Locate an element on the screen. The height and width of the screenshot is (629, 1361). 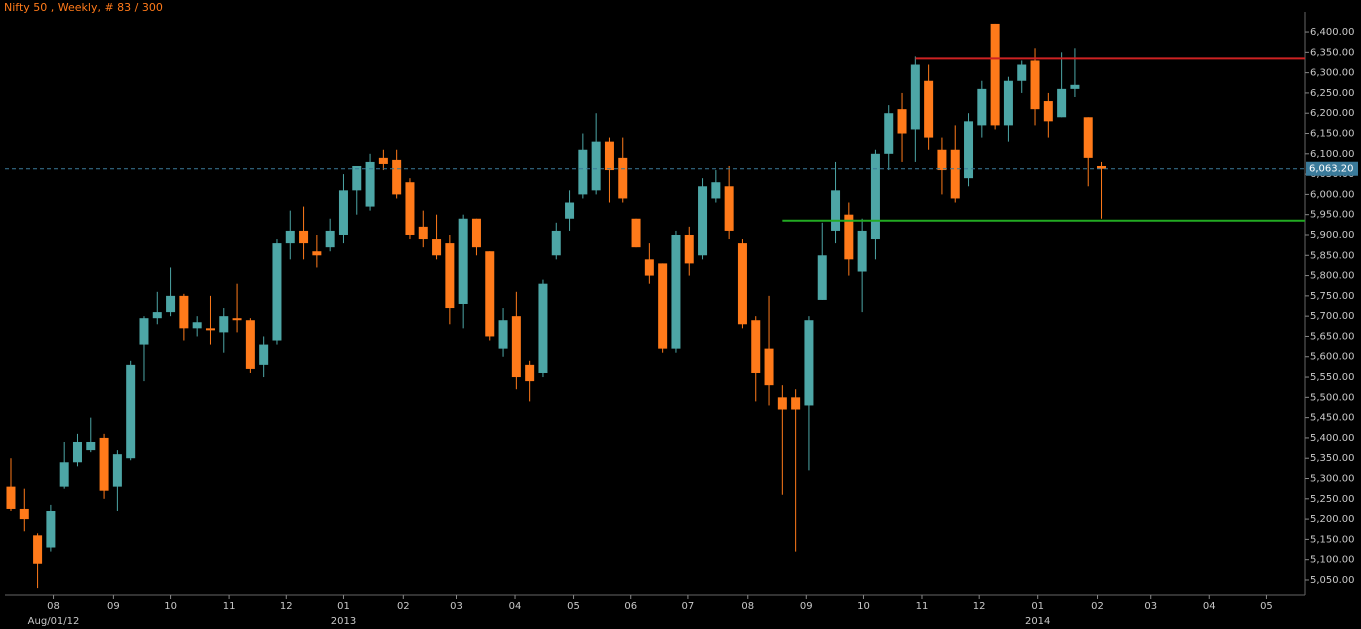
x-period-label: 2014 is located at coordinates (1037, 621).